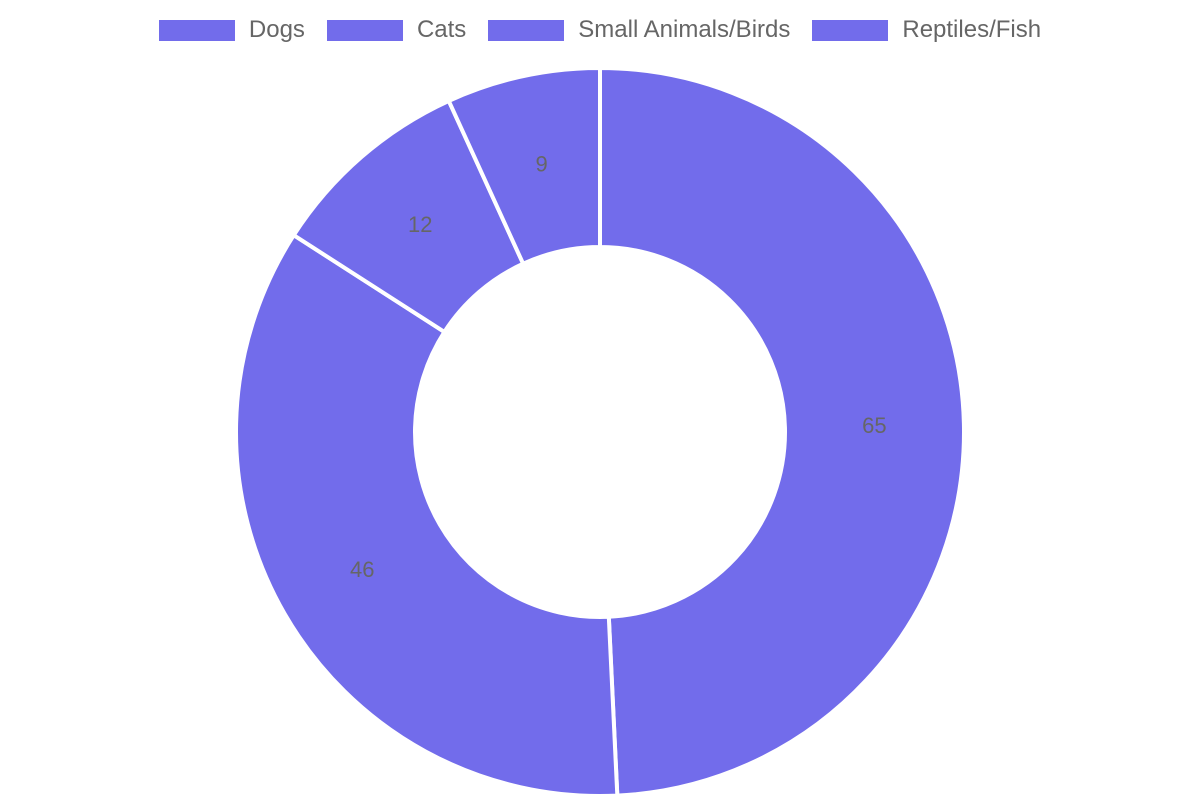 The image size is (1200, 800). I want to click on slice-value-label: 46, so click(362, 569).